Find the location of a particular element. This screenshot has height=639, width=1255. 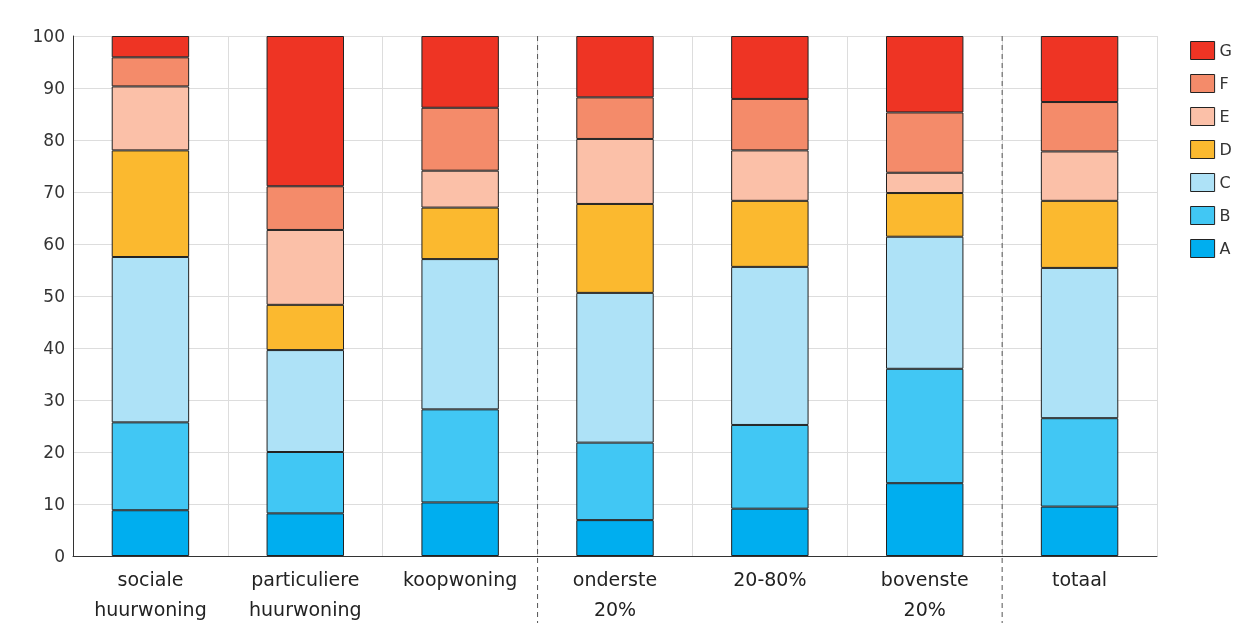

legend-label: E is located at coordinates (1224, 116).